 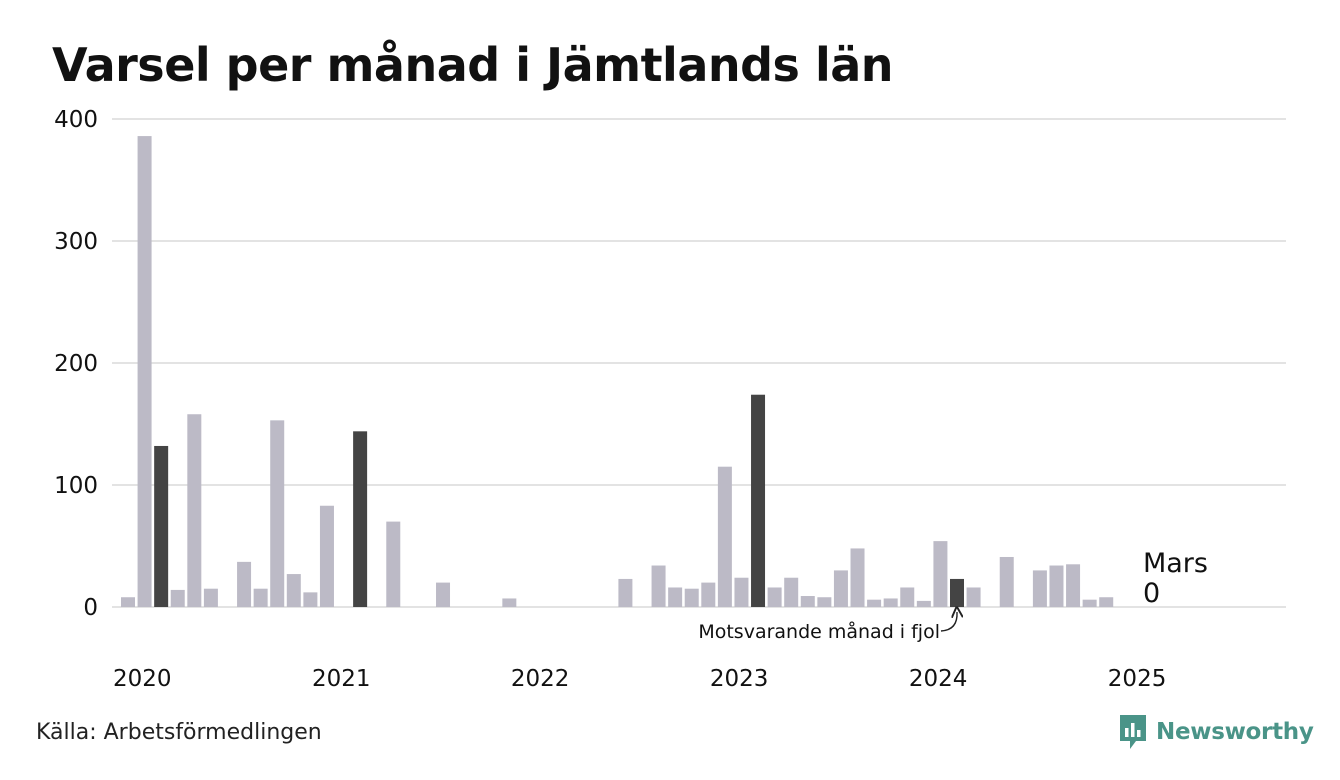 I want to click on x-tick-label-2025: 2025, so click(x=1137, y=679).